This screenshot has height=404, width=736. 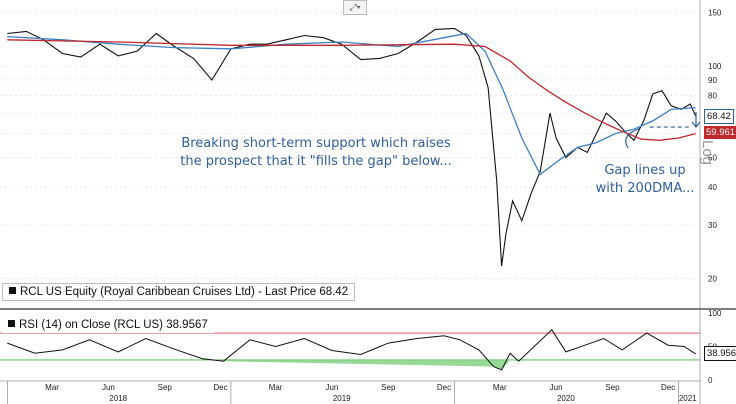 I want to click on rsi-series-line, so click(x=351, y=350).